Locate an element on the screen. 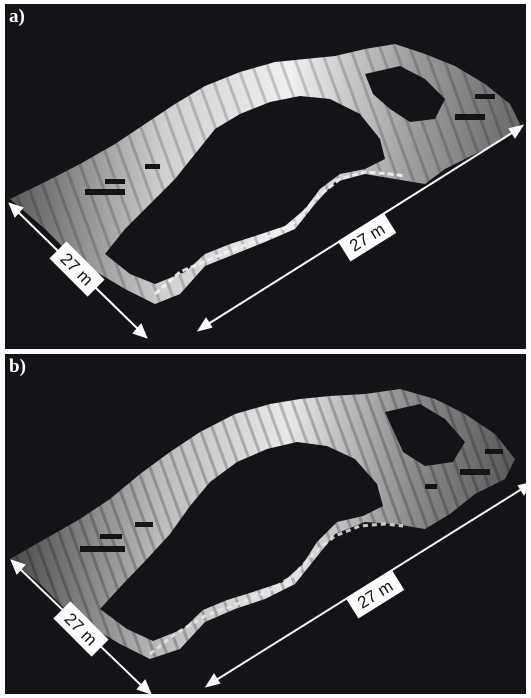 The image size is (531, 698). panel-label-a: a) is located at coordinates (17, 16).